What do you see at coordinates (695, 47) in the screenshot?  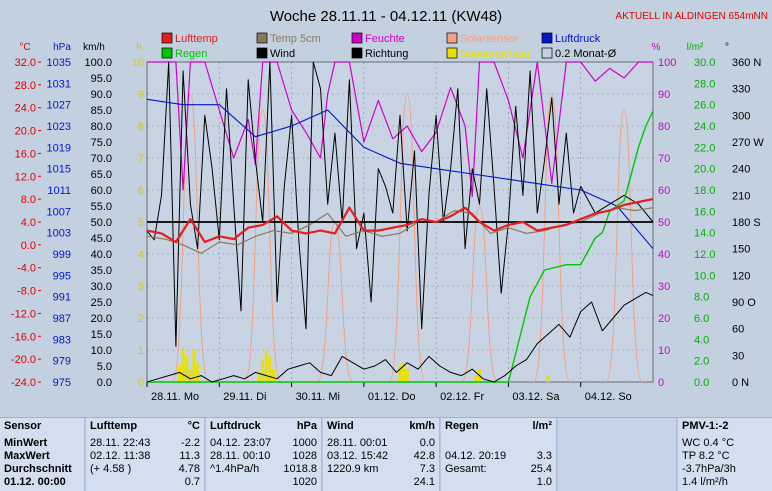 I see `axis-unit-rain: l/m²` at bounding box center [695, 47].